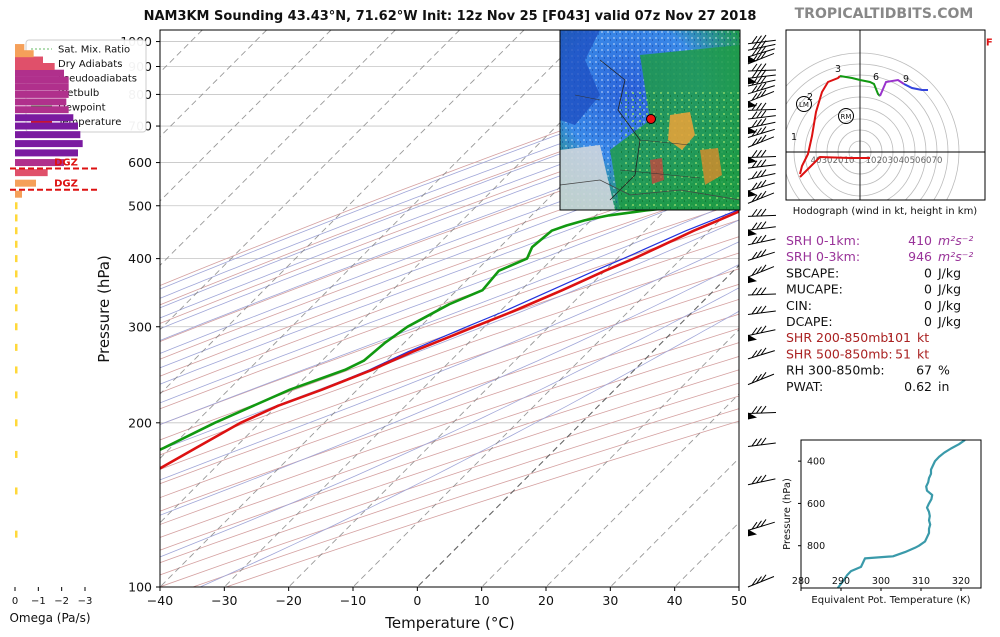 Image resolution: width=1000 pixels, height=637 pixels. Describe the element at coordinates (867, 386) in the screenshot. I see `index-row: PWAT: 0.62 in` at that location.